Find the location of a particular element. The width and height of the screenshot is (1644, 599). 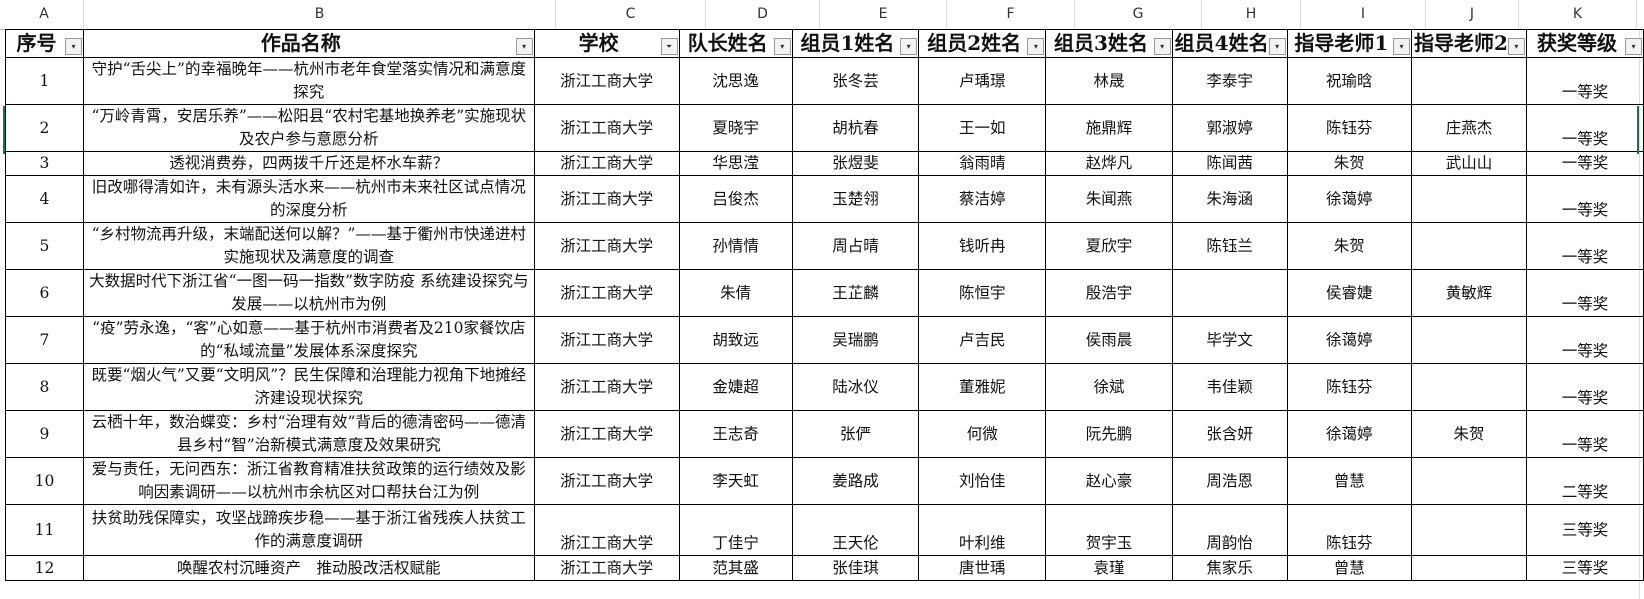

cell-member1: 张俨 is located at coordinates (855, 434).